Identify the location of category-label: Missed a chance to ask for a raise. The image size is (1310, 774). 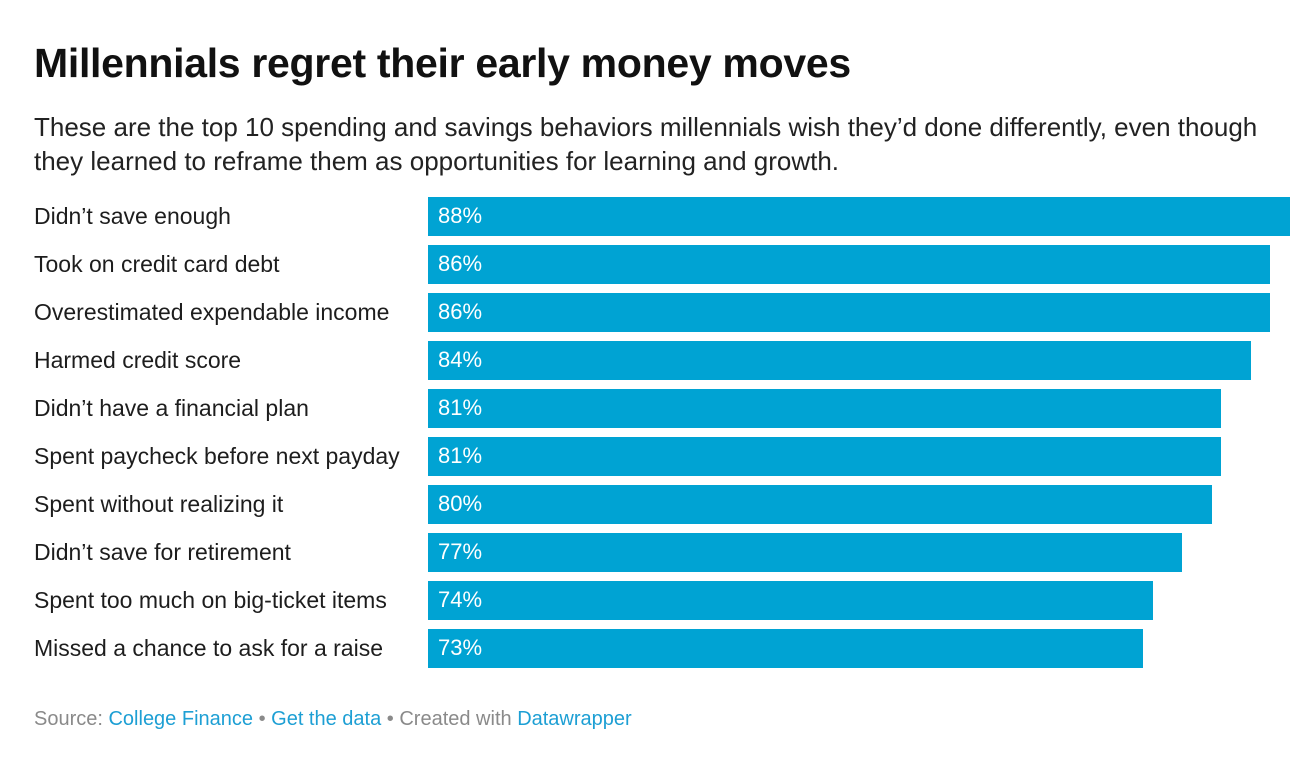
(208, 648).